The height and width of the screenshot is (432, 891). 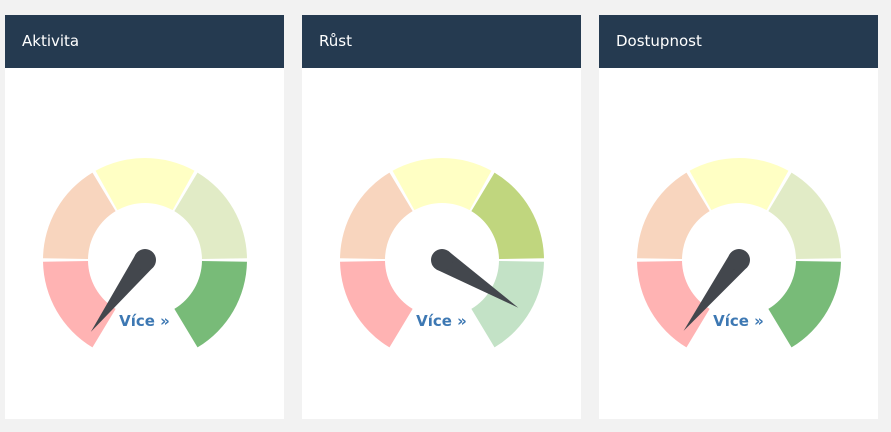 I want to click on gauge-aktivita, so click(x=145, y=253).